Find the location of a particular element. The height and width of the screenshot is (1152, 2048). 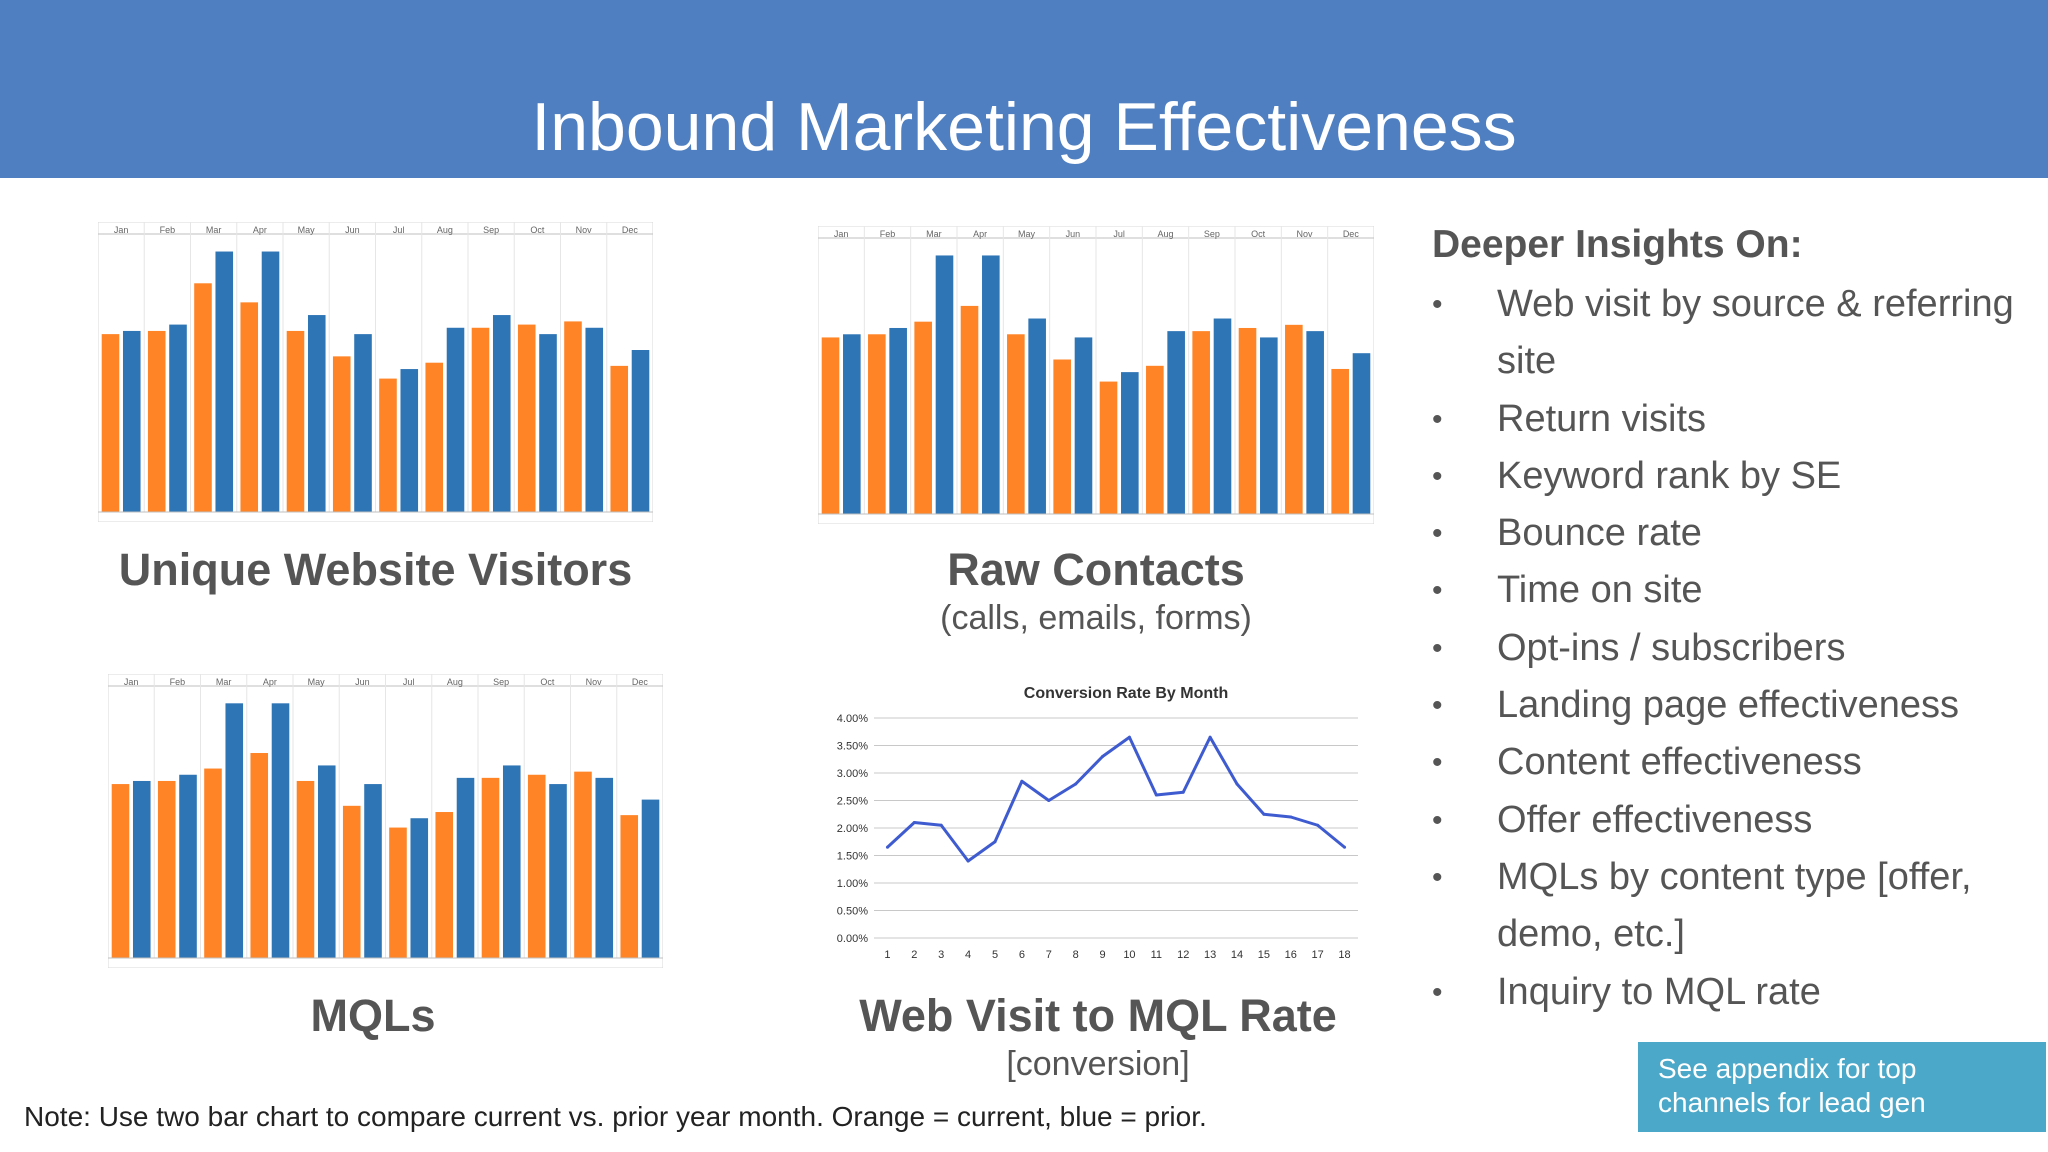

insight-item: • Inquiry to MQL rate is located at coordinates (1737, 992).